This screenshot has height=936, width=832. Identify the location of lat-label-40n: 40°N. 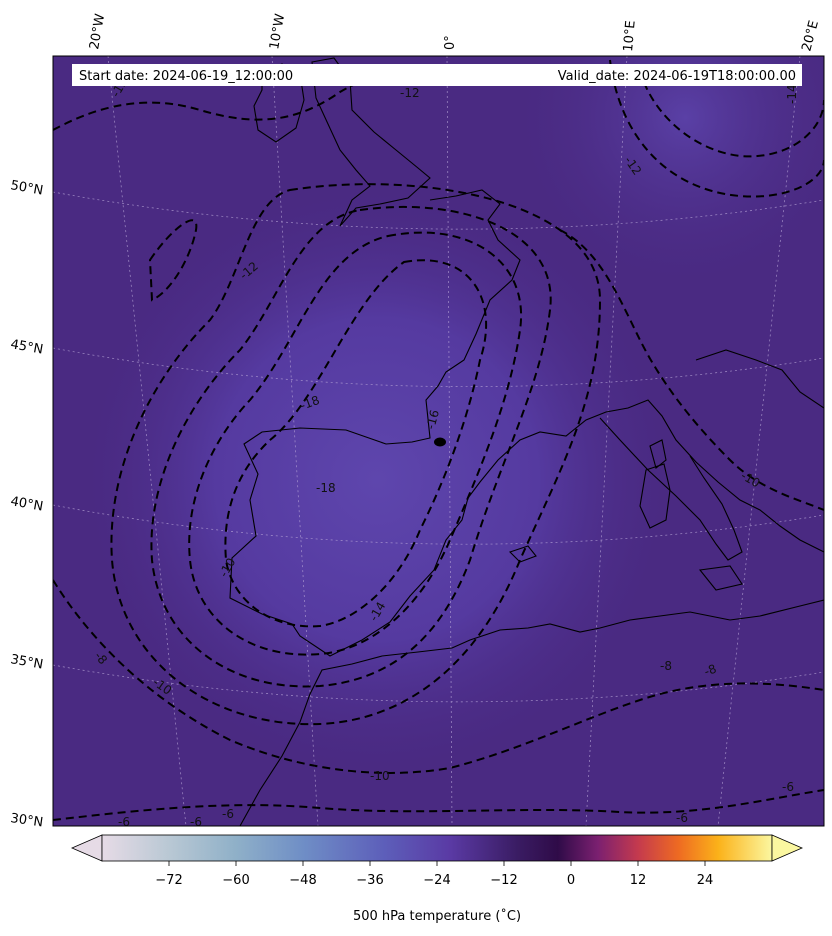
(26, 504).